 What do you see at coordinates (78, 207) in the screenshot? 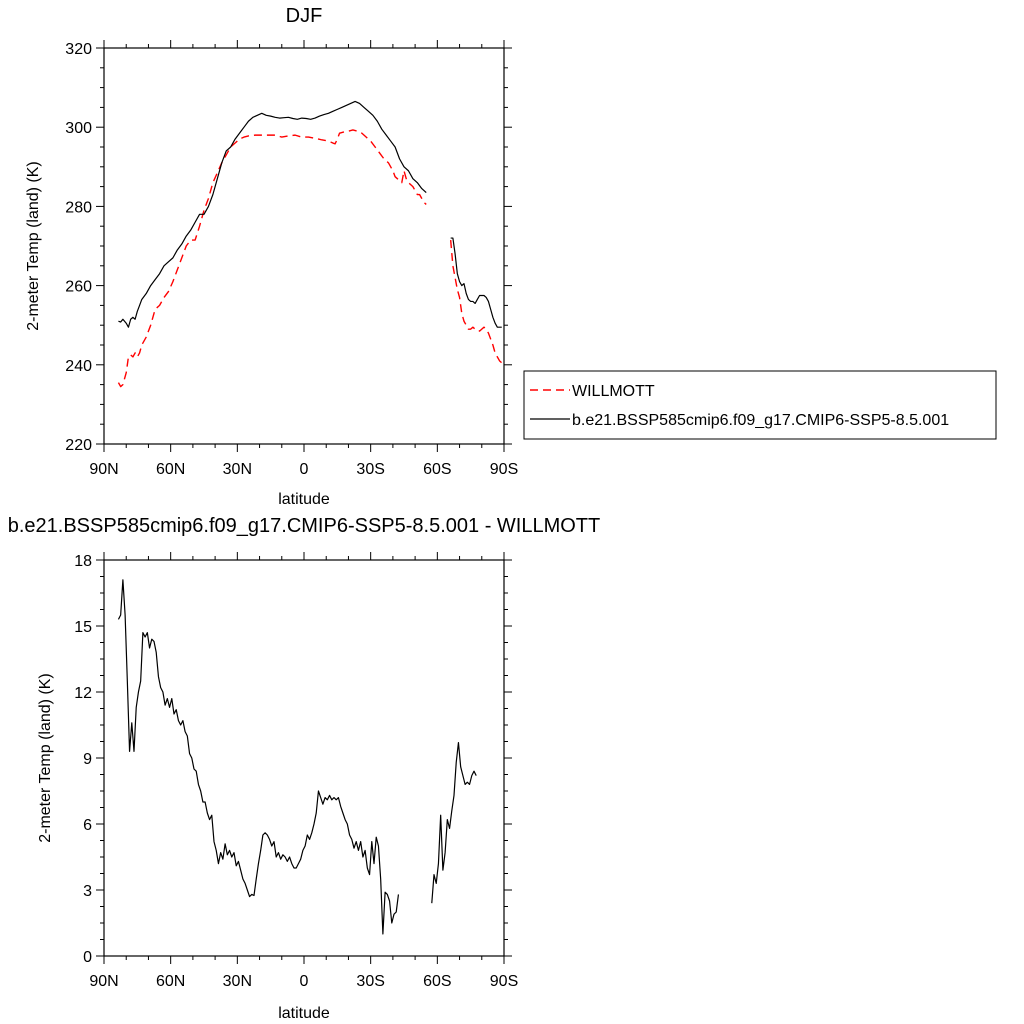
I see `y-tick-label: 280` at bounding box center [78, 207].